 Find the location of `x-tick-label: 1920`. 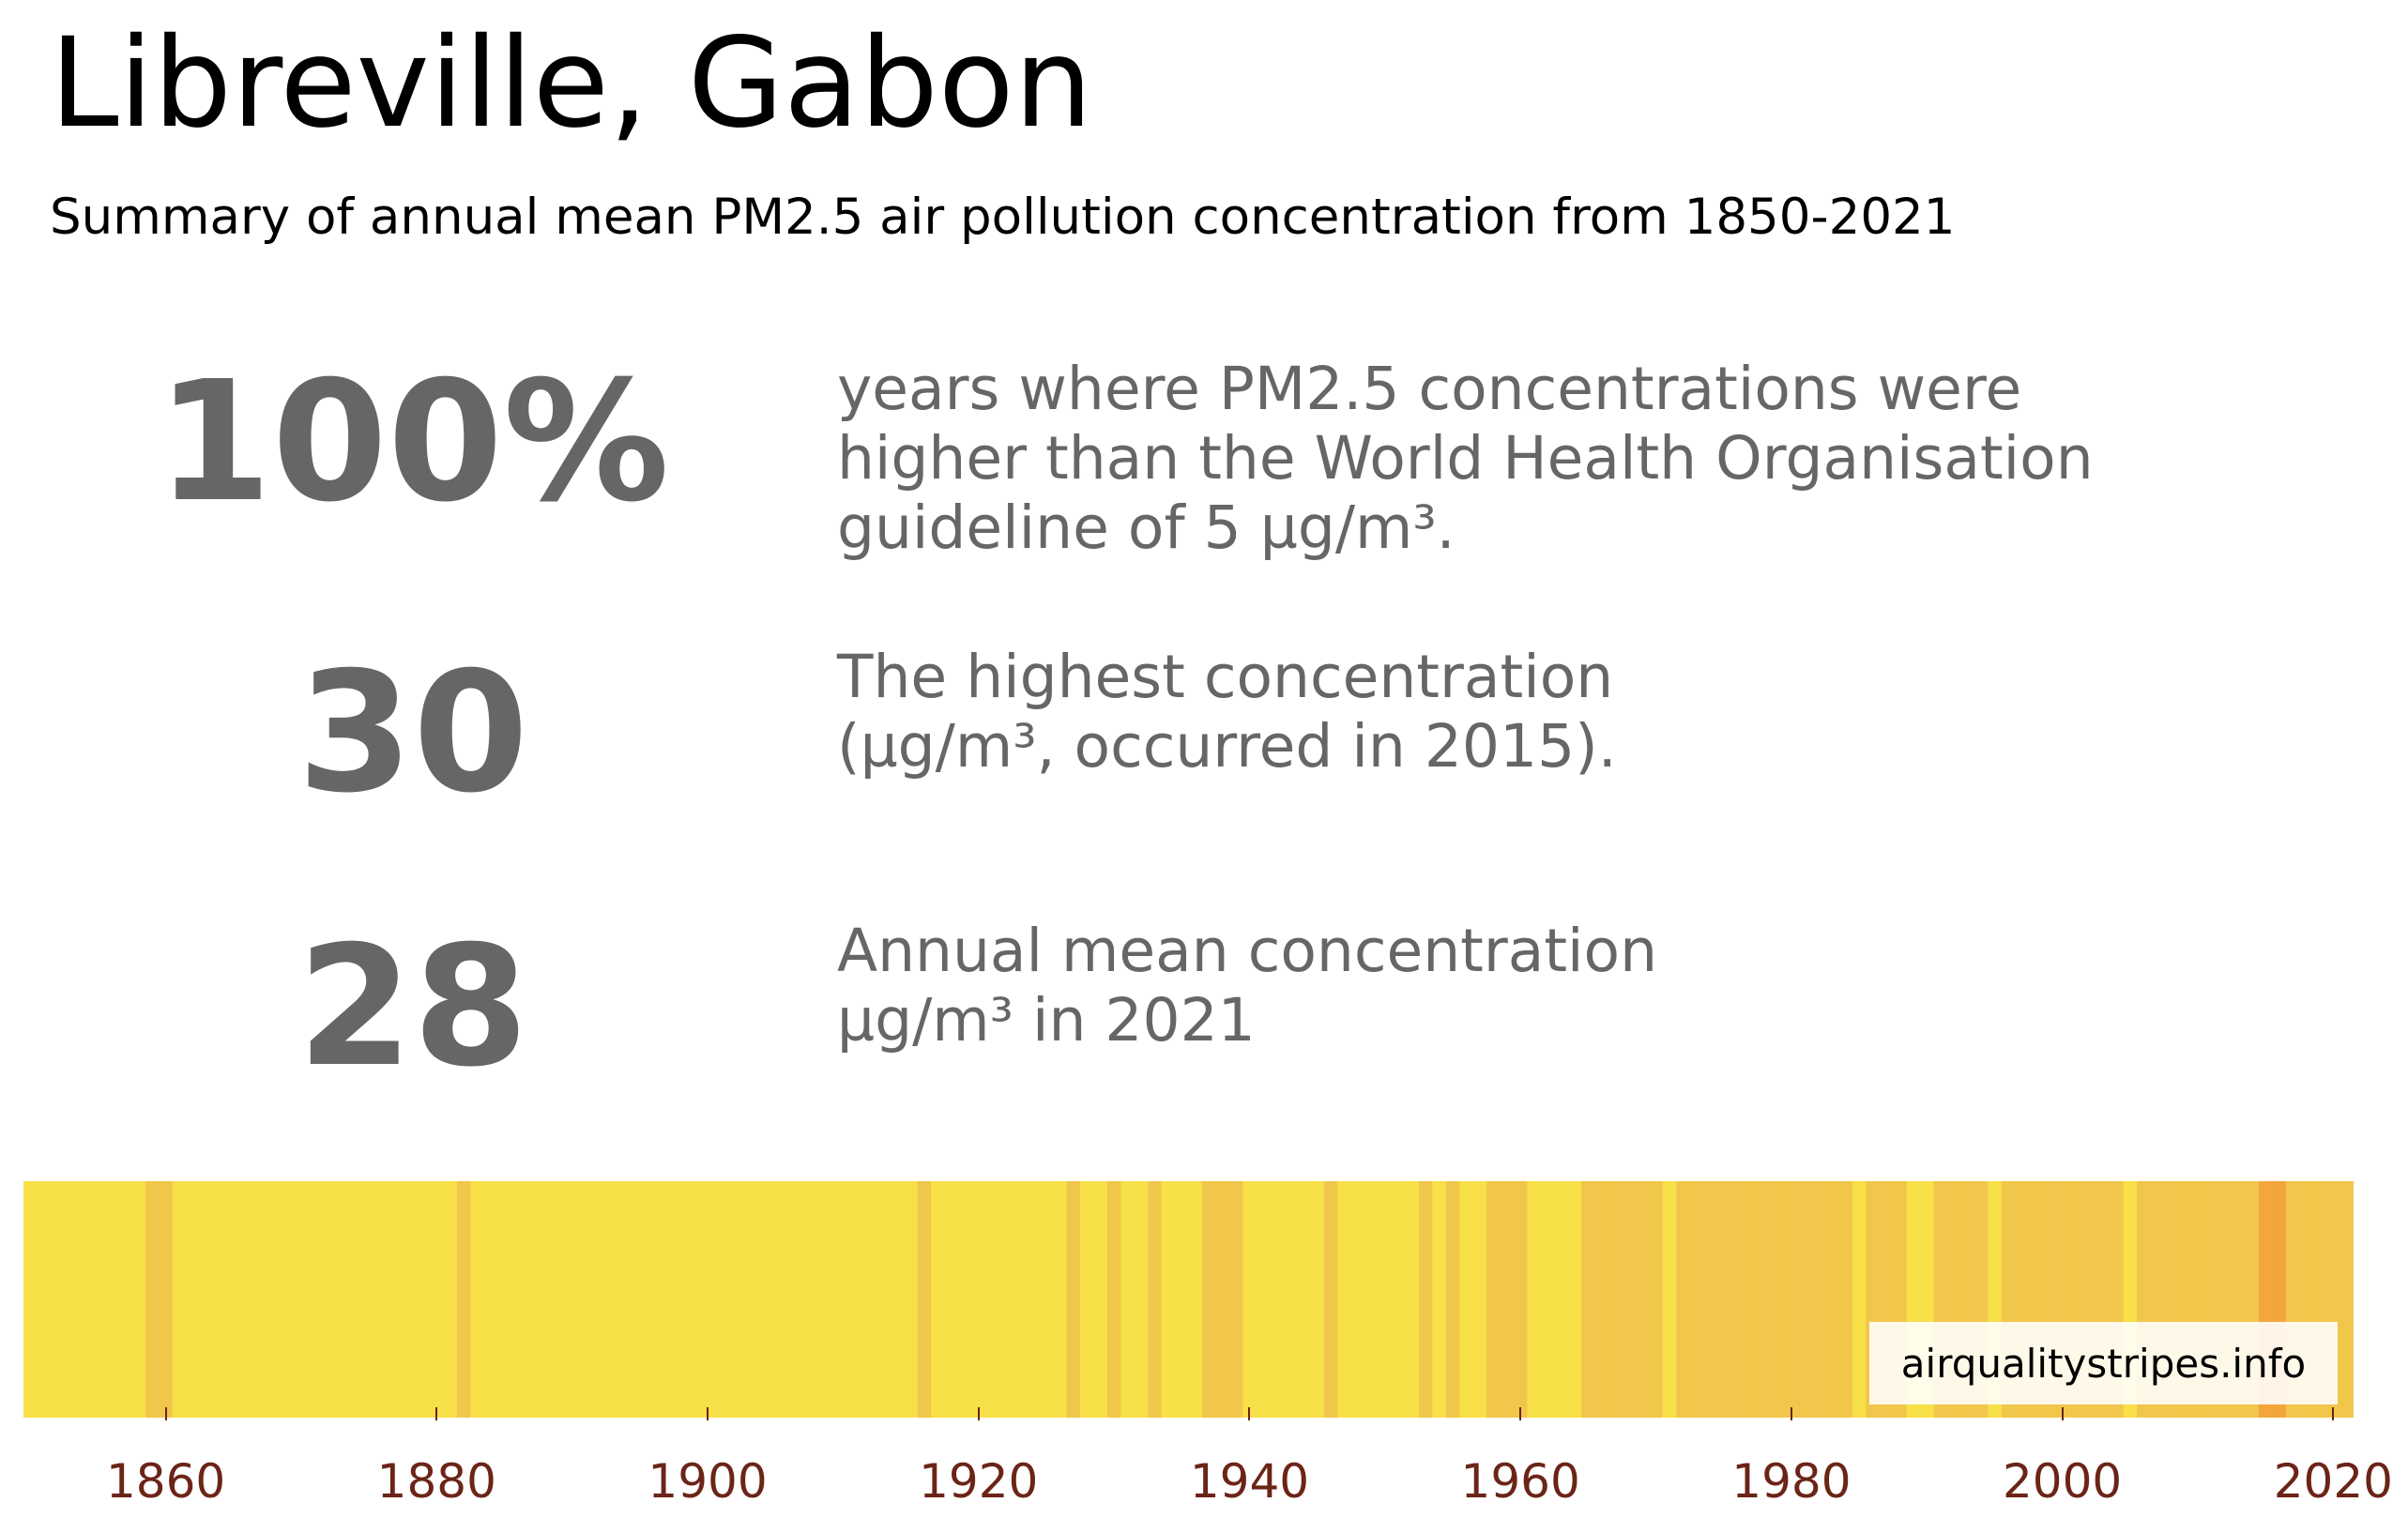

x-tick-label: 1920 is located at coordinates (979, 1481).